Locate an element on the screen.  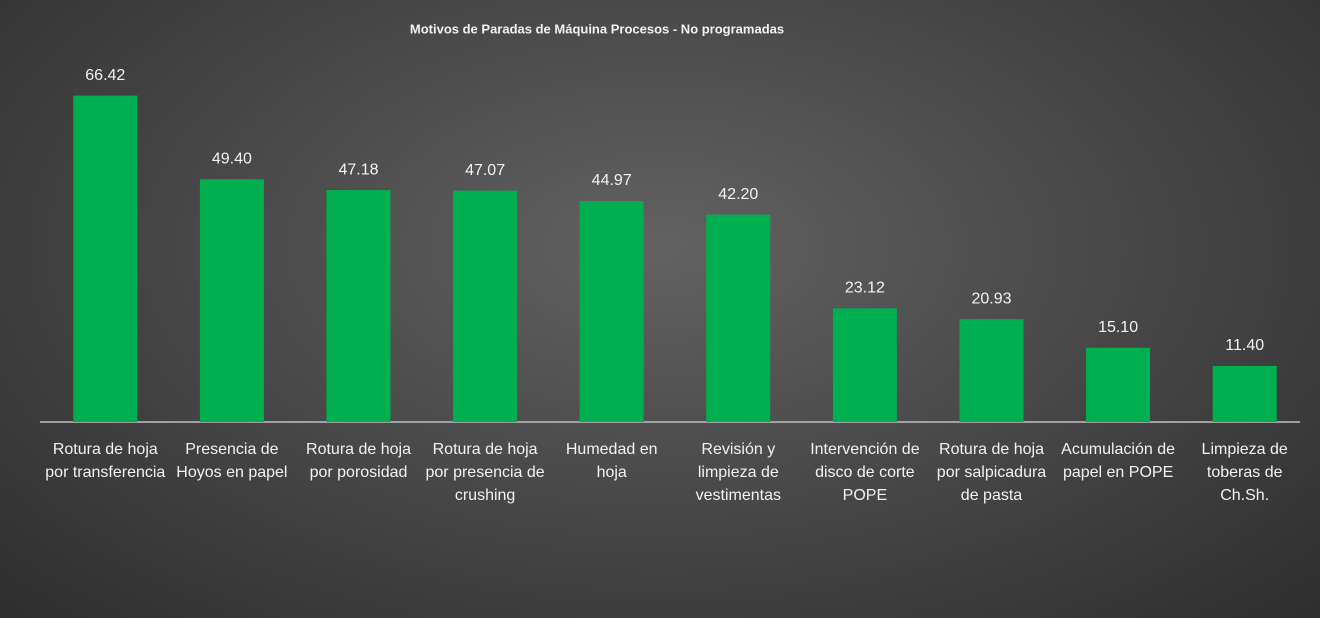
x-tick-label: Rotura de hoja por presencia de crushing is located at coordinates (485, 472).